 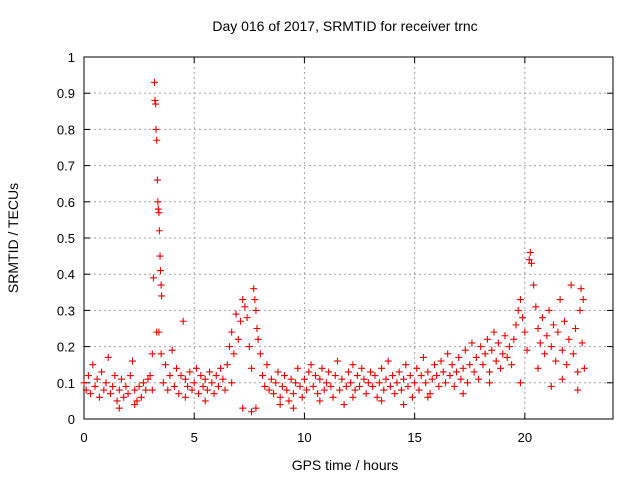 I want to click on x-tick-label: 10, so click(x=304, y=437).